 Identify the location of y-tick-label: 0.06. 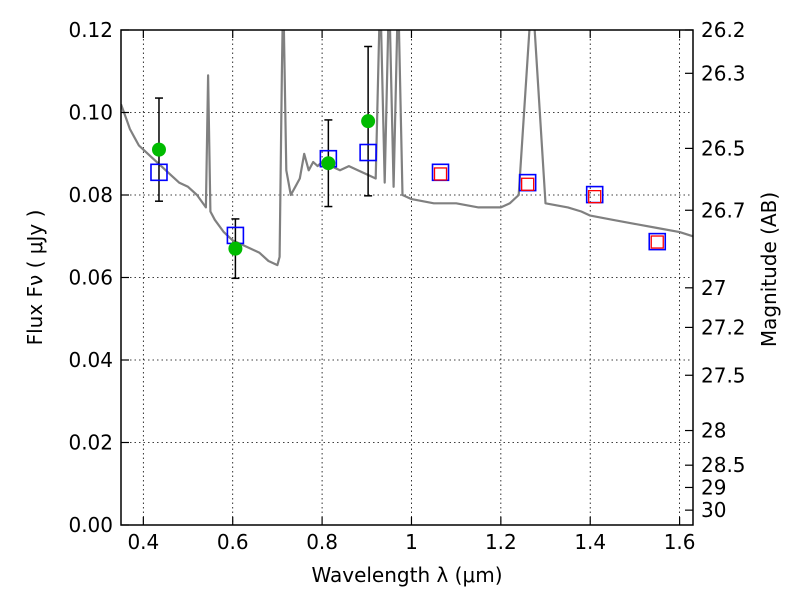
(90, 278).